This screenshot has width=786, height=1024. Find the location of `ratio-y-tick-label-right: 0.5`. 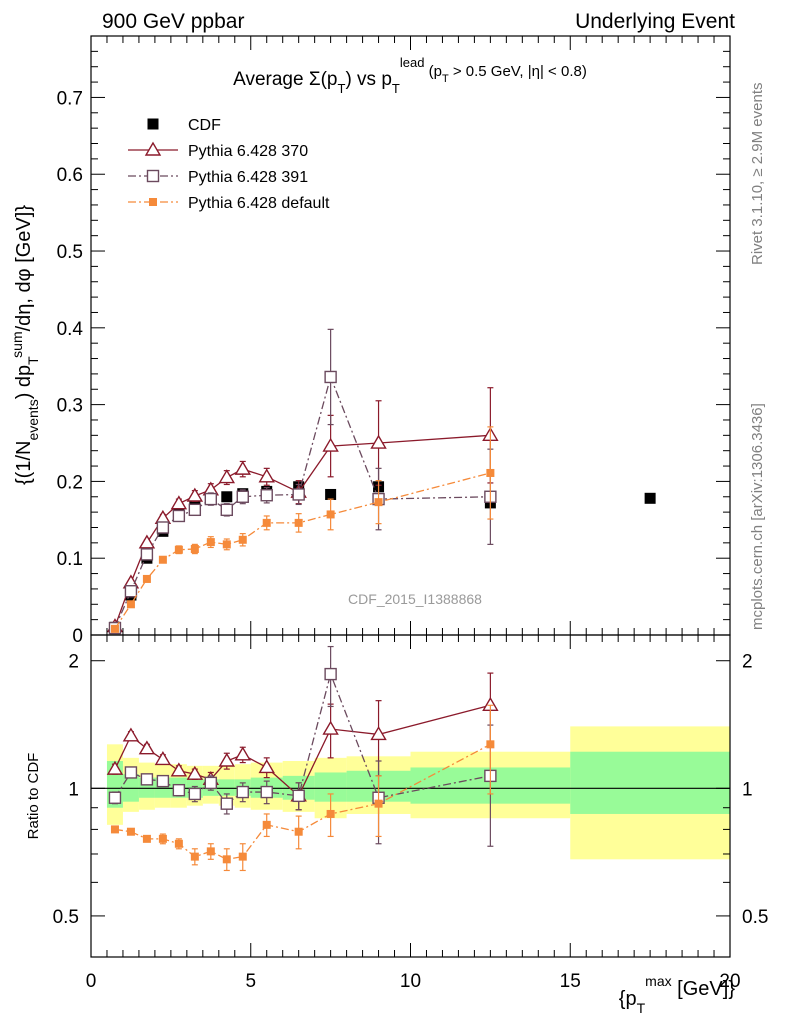

ratio-y-tick-label-right: 0.5 is located at coordinates (755, 917).